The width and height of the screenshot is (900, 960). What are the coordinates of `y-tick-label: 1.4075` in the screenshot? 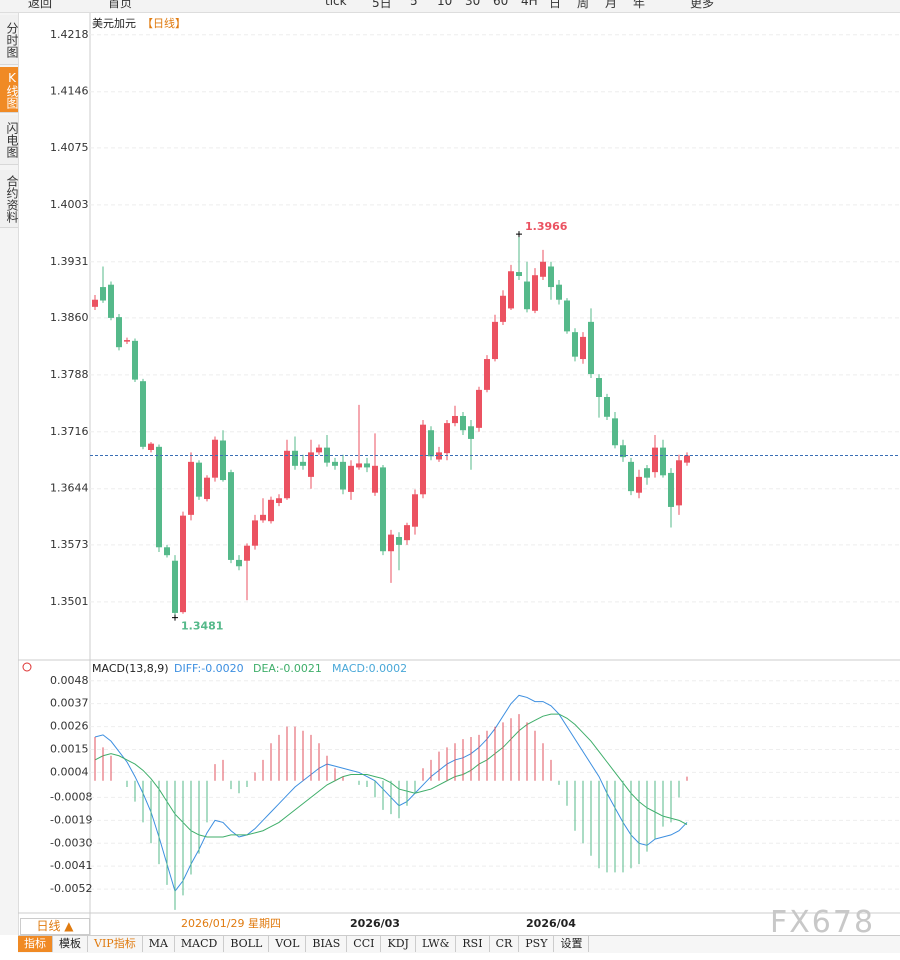 It's located at (69, 147).